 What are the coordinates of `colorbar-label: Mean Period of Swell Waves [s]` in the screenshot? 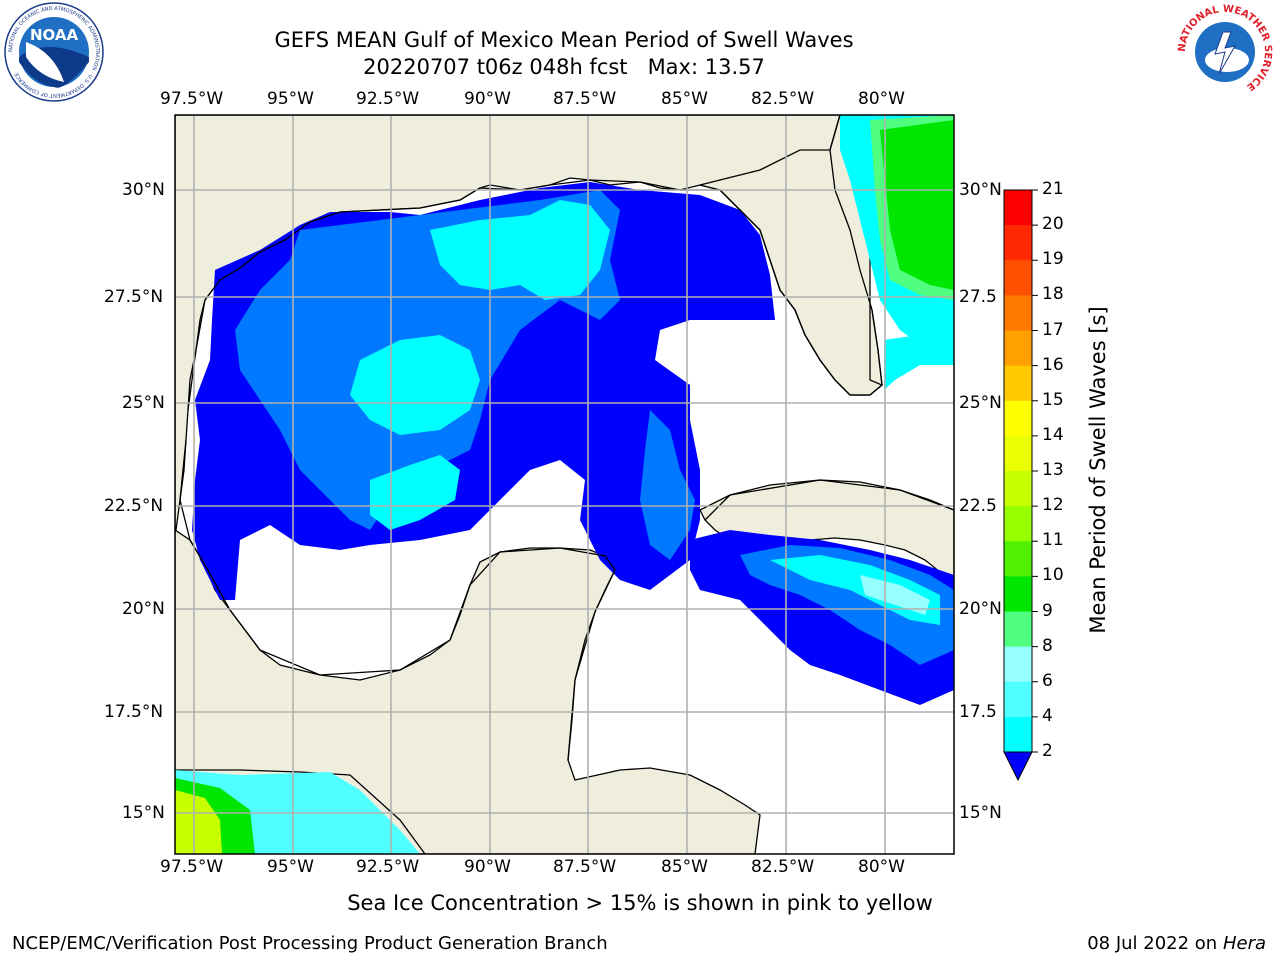 It's located at (1098, 470).